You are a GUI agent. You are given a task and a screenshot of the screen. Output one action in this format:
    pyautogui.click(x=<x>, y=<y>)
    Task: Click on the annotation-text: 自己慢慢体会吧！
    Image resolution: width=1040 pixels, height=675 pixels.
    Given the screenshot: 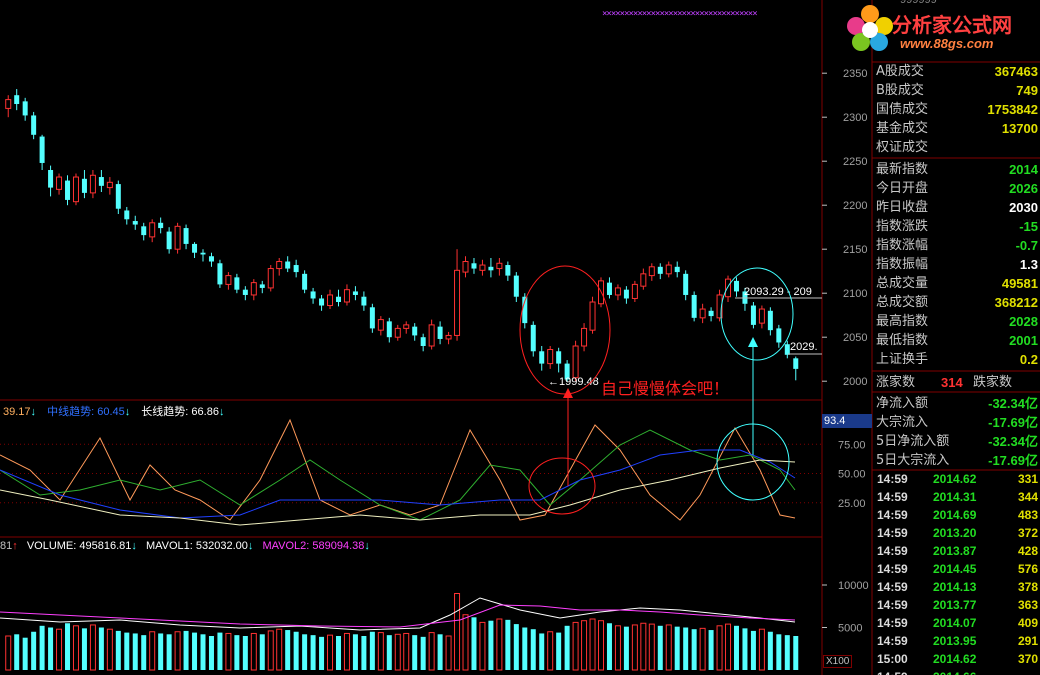 What is the action you would take?
    pyautogui.click(x=665, y=388)
    